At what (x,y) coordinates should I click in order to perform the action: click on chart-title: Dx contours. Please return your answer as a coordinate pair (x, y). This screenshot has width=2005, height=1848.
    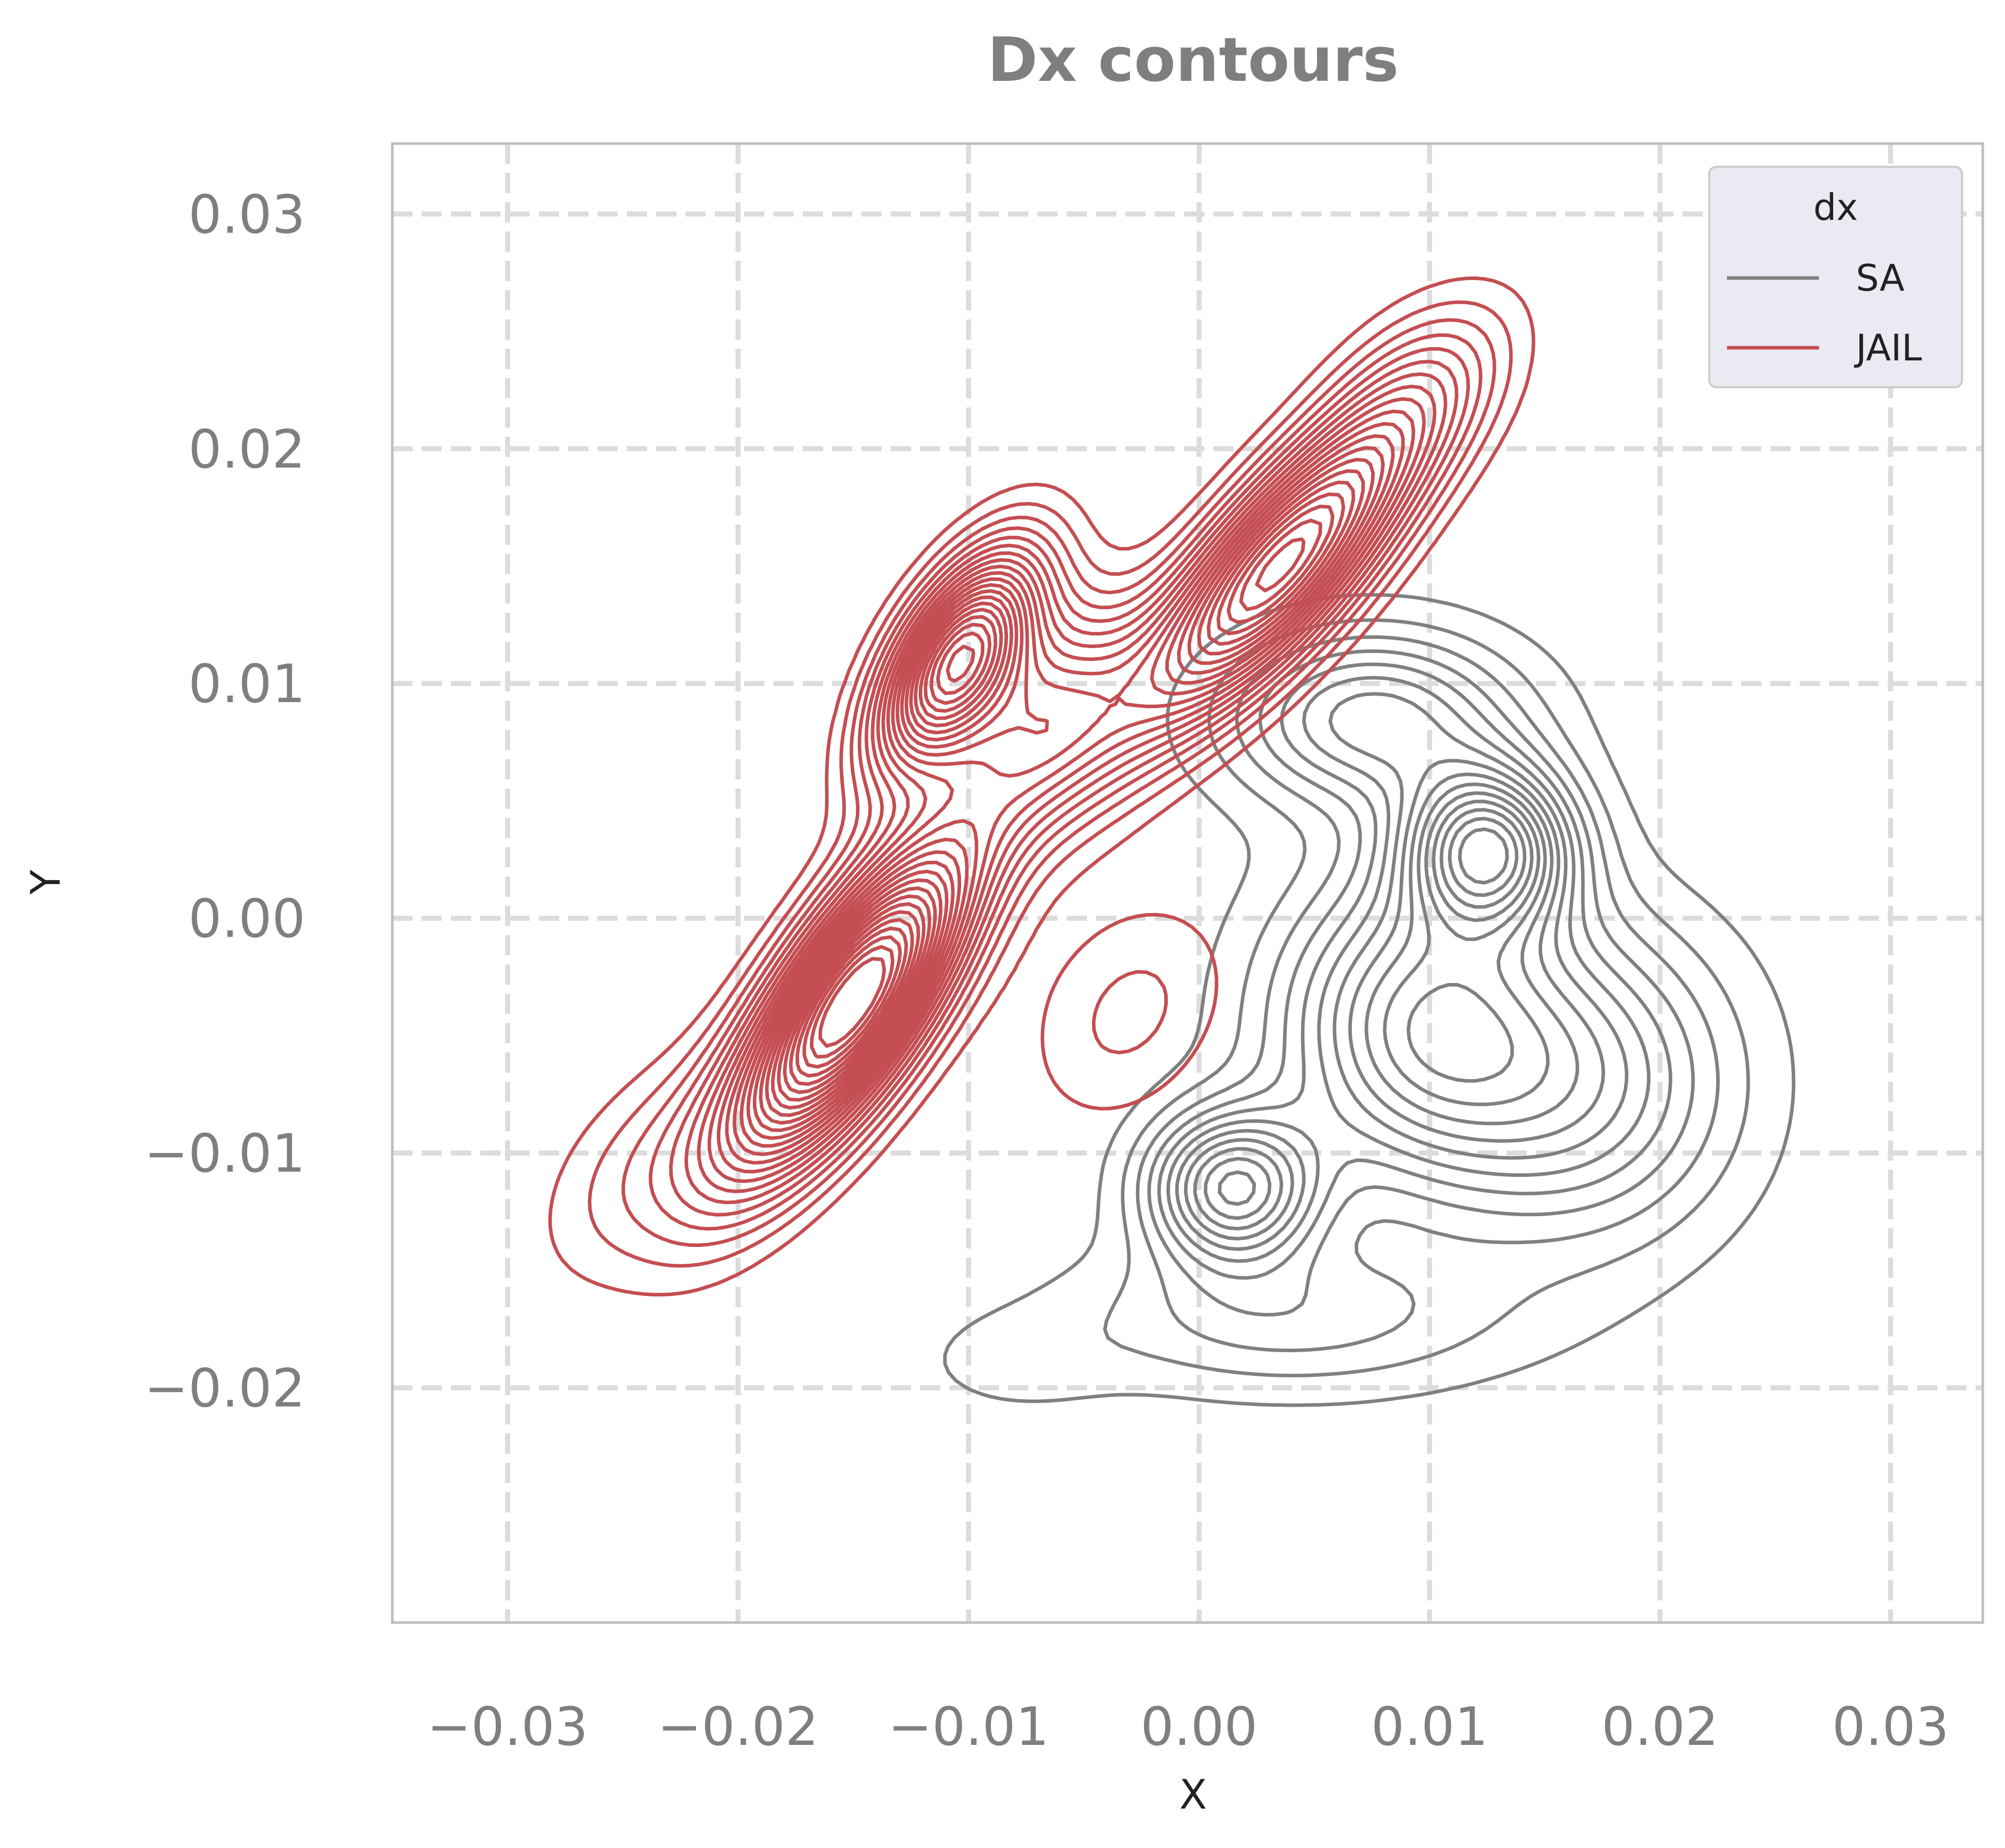
    Looking at the image, I should click on (1193, 60).